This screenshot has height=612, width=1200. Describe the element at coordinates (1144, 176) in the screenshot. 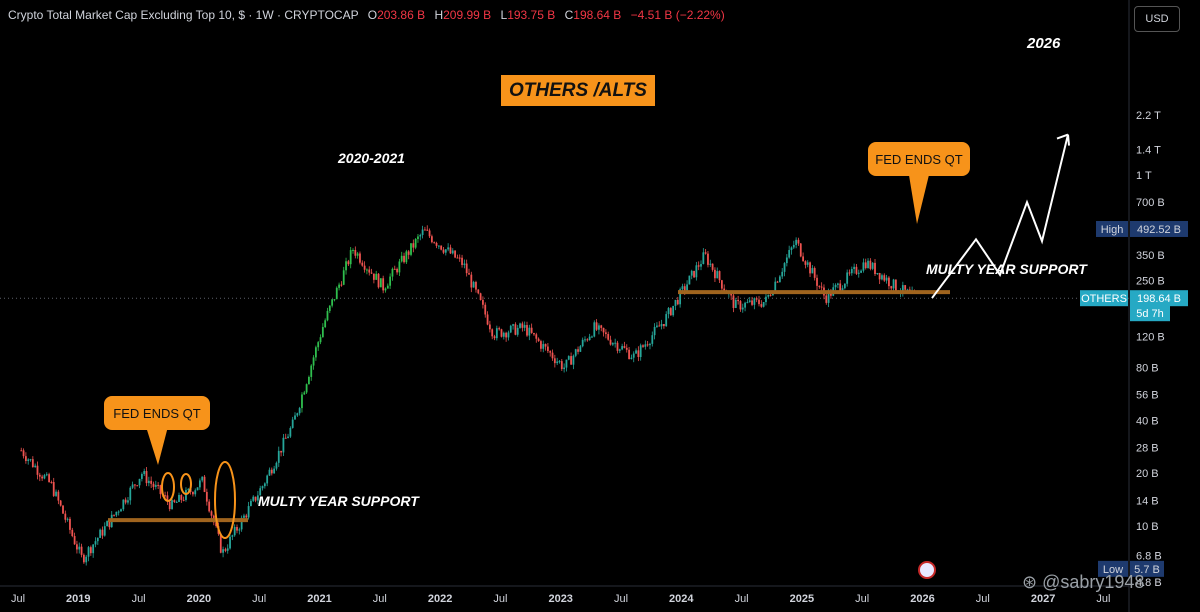

I see `y-tick-label: 1 T` at that location.